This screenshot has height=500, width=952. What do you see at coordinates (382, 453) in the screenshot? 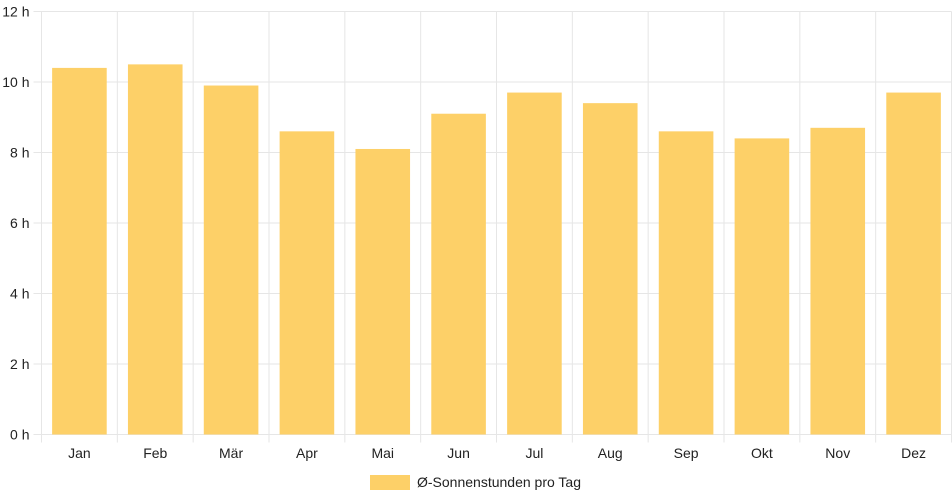
I see `x-tick-label: Mai` at bounding box center [382, 453].